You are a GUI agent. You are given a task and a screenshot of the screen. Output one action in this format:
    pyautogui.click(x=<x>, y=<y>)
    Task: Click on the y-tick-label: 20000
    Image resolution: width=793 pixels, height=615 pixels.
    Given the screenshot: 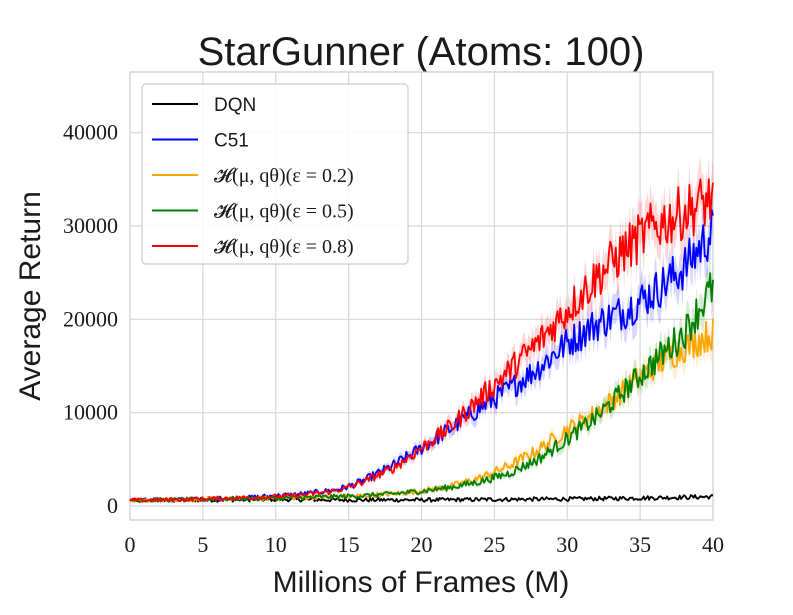 What is the action you would take?
    pyautogui.click(x=90, y=318)
    